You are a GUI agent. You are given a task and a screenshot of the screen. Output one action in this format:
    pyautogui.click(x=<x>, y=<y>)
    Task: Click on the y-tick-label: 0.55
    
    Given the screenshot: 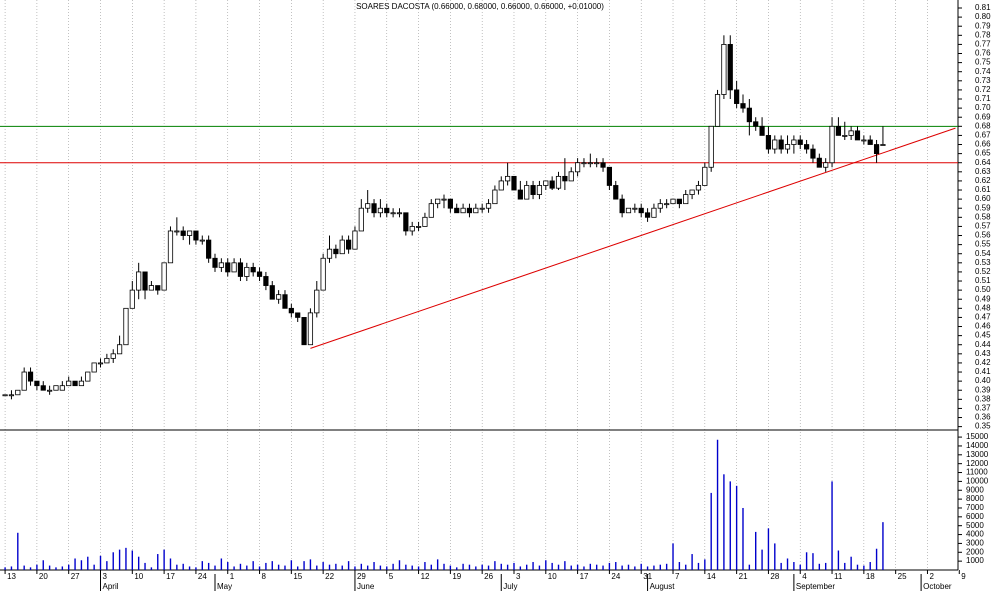 What is the action you would take?
    pyautogui.click(x=983, y=244)
    